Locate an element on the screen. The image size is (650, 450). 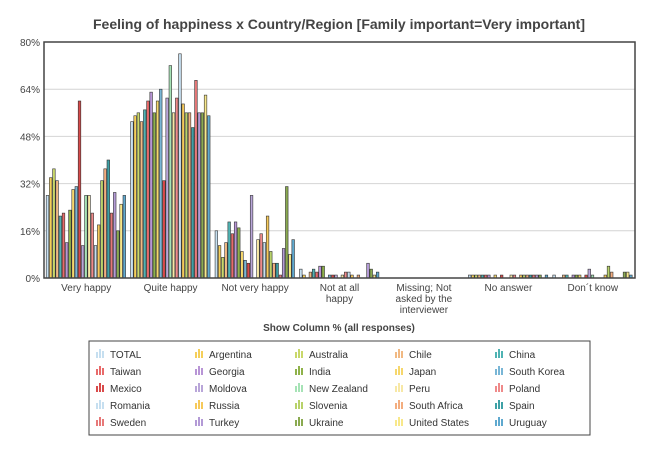
y-tick-label: 32% is located at coordinates (30, 185).